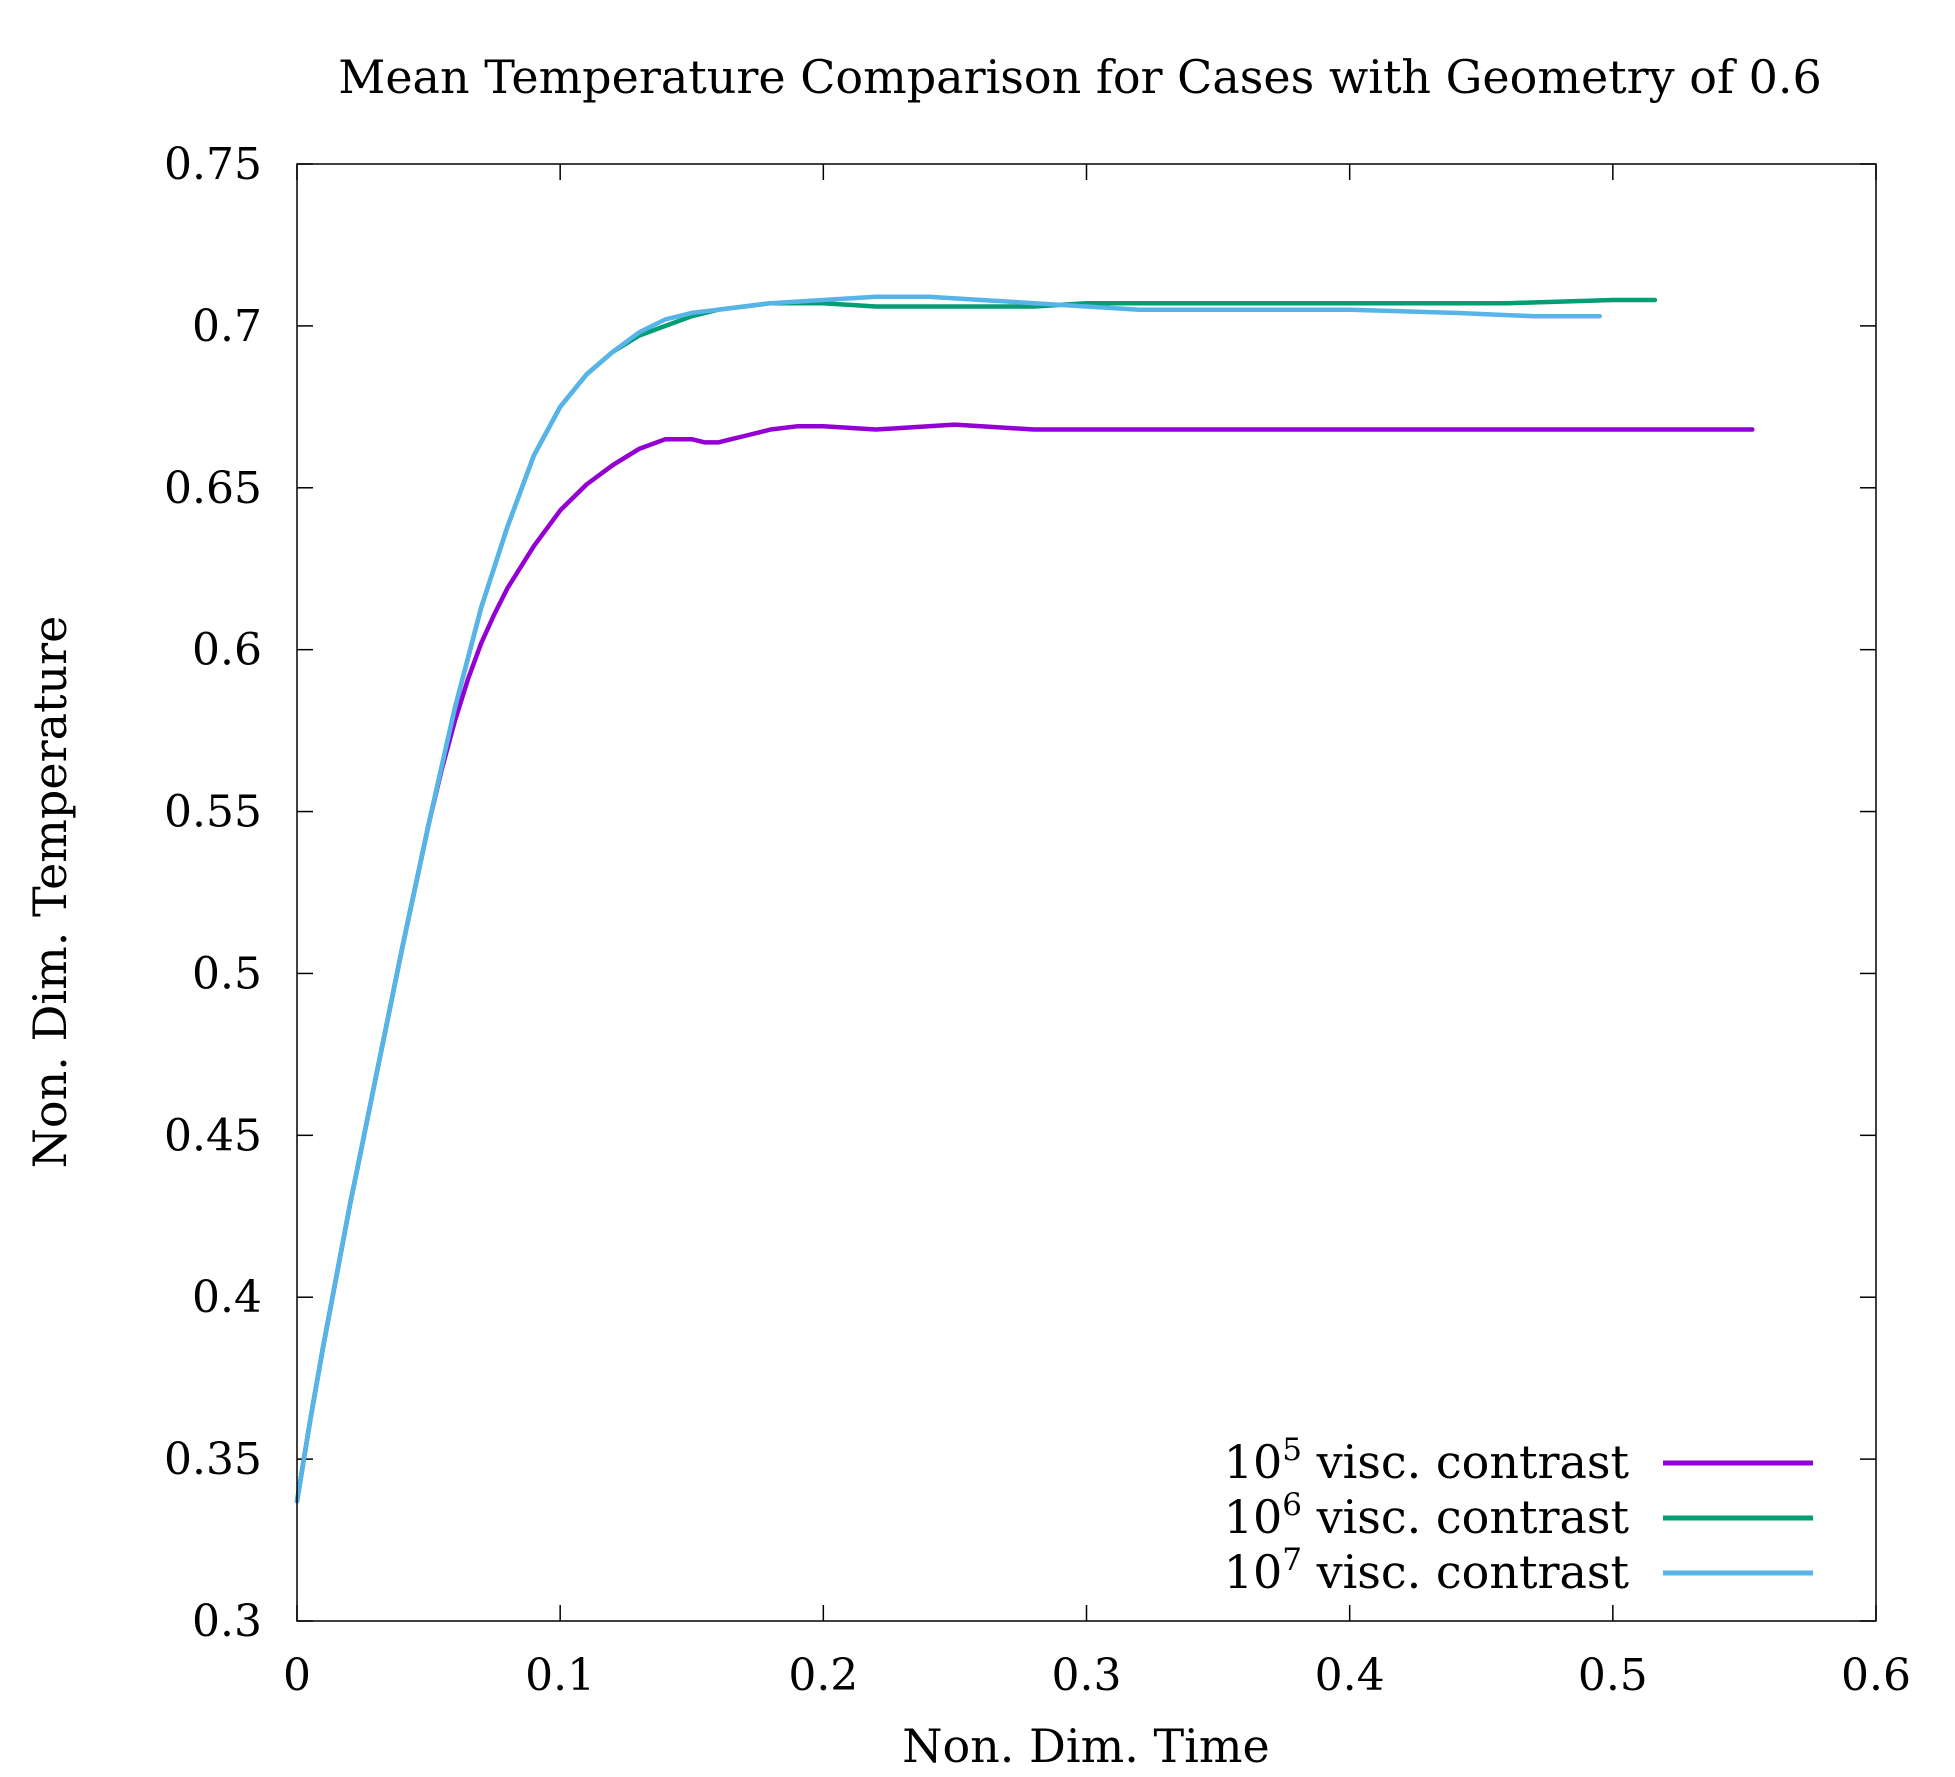  Describe the element at coordinates (1876, 1675) in the screenshot. I see `x-tick-label: 0.6` at that location.